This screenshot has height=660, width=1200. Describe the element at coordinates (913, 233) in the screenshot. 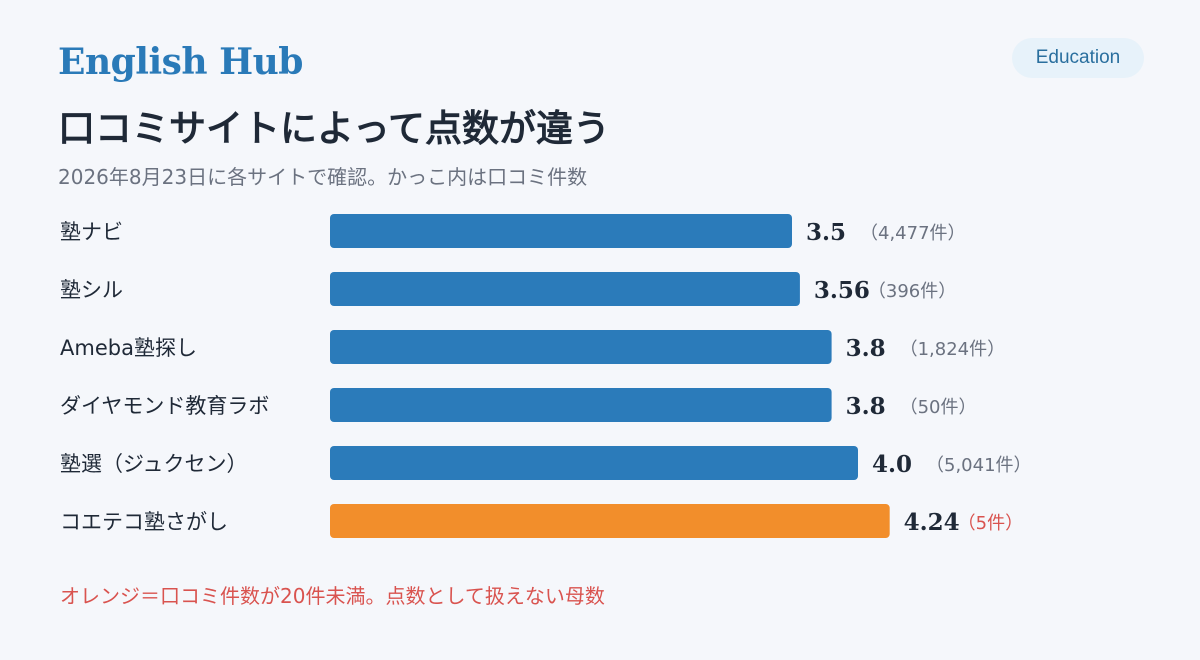

I see `count-label: （4,477件）` at that location.